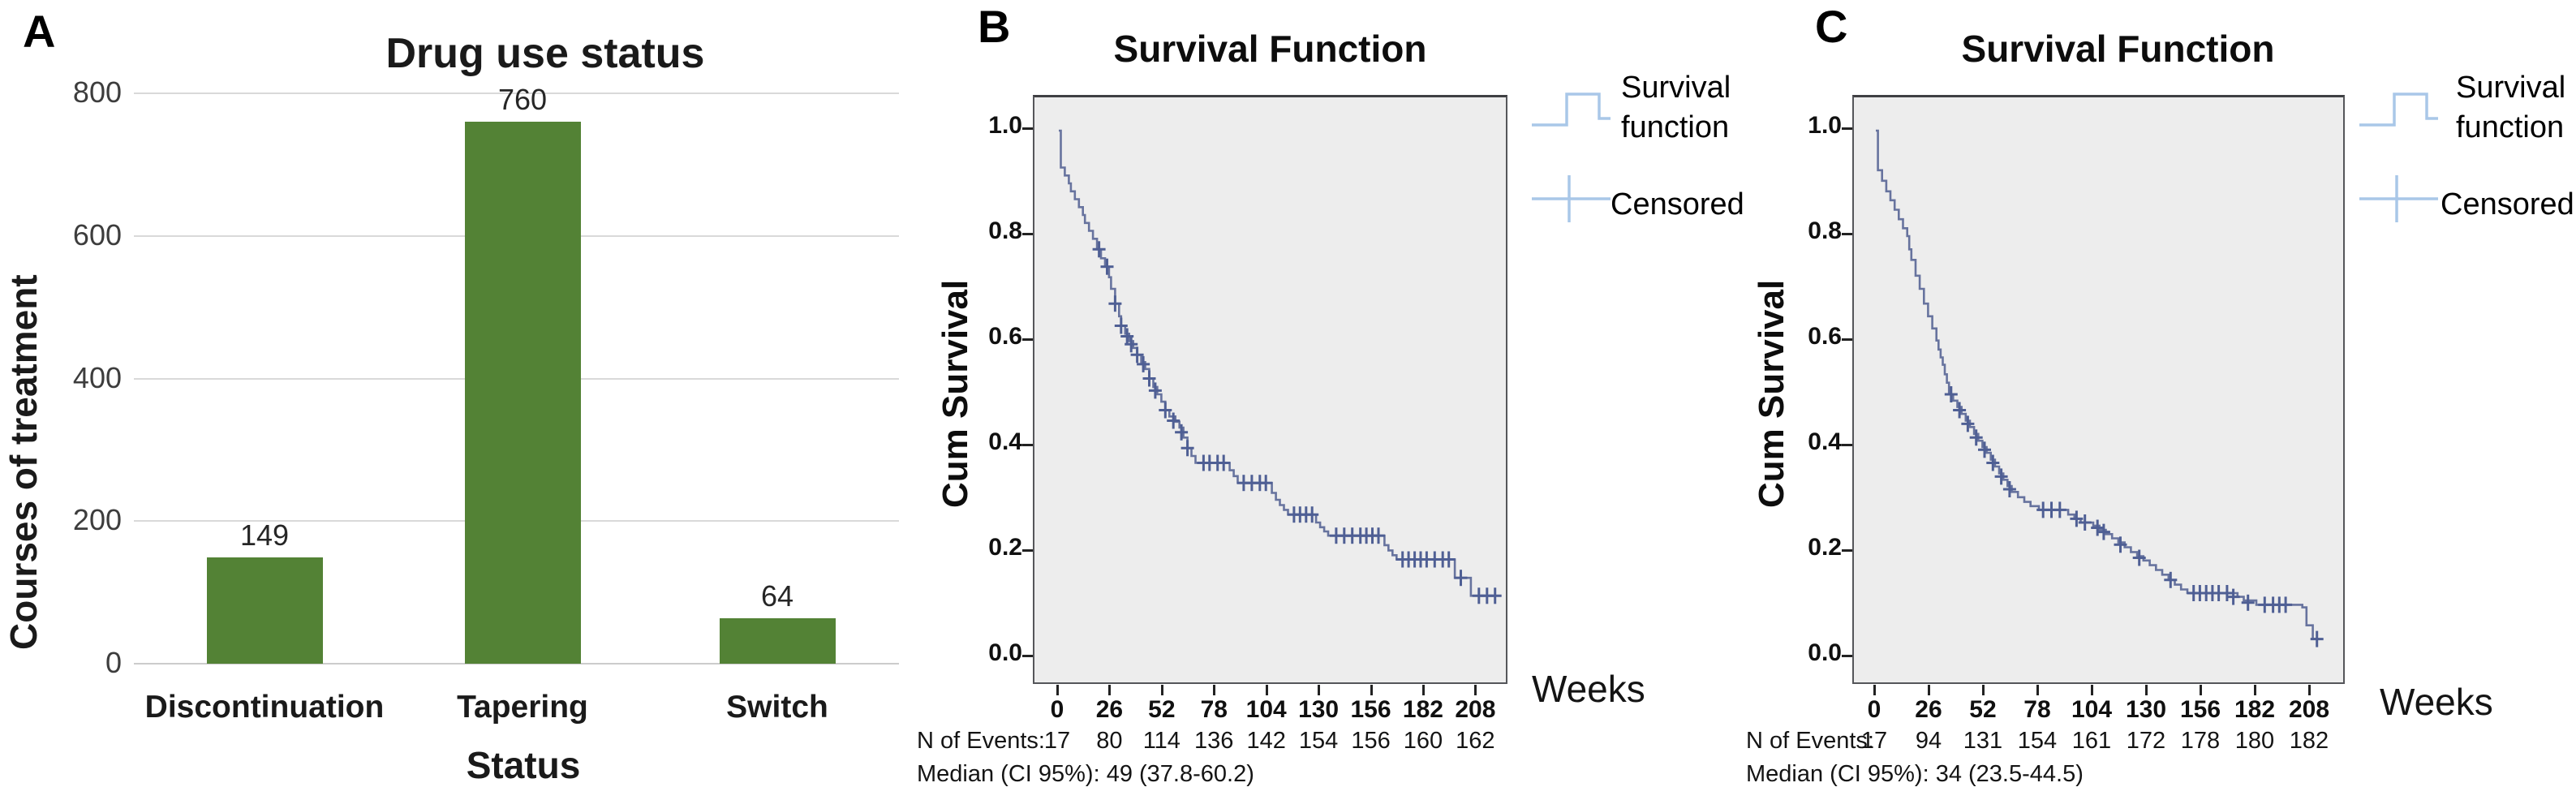 Image resolution: width=2576 pixels, height=800 pixels. I want to click on survival-curve-b, so click(1280, 366).